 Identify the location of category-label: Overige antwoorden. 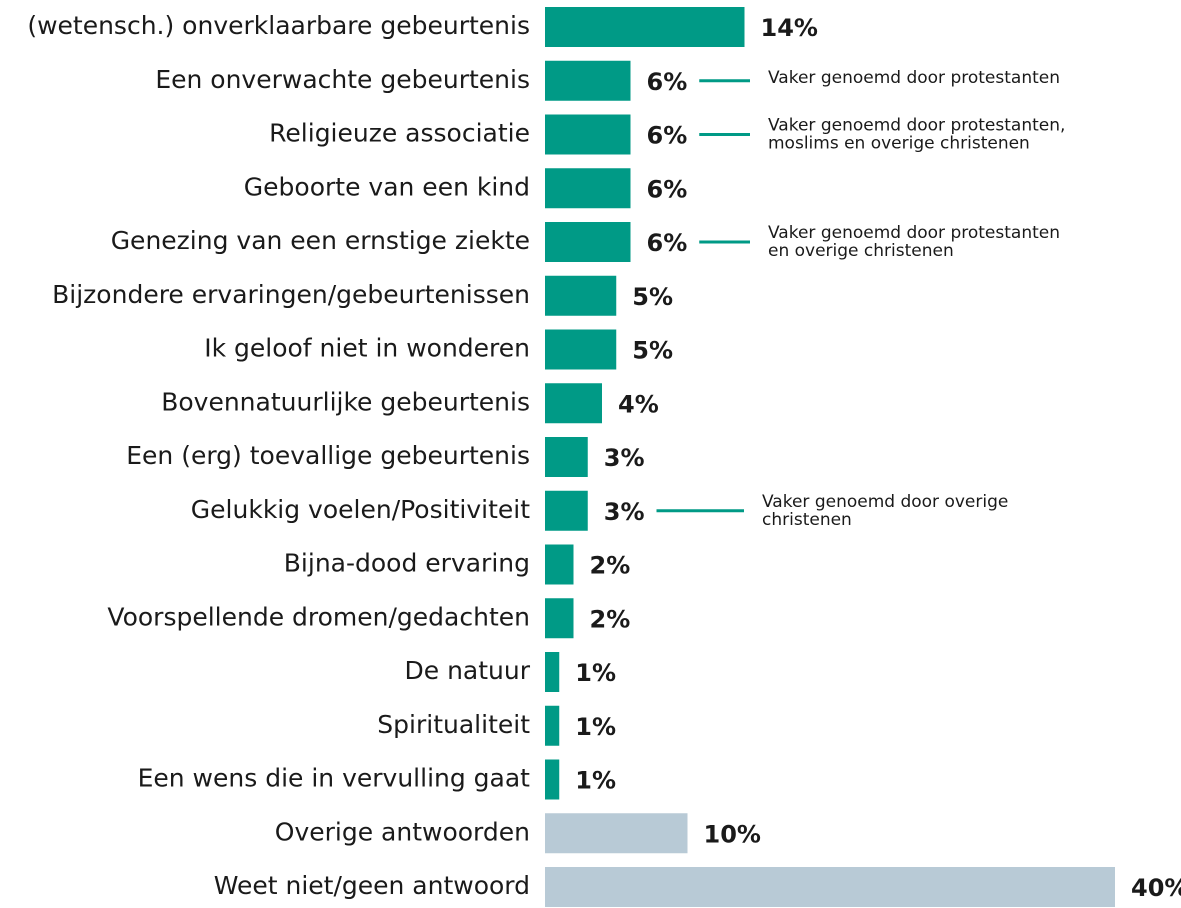
(402, 831).